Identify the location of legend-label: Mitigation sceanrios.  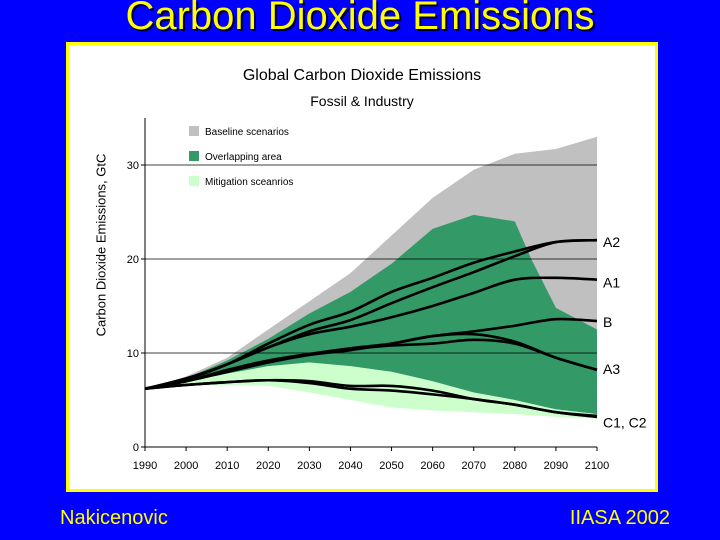
(249, 182).